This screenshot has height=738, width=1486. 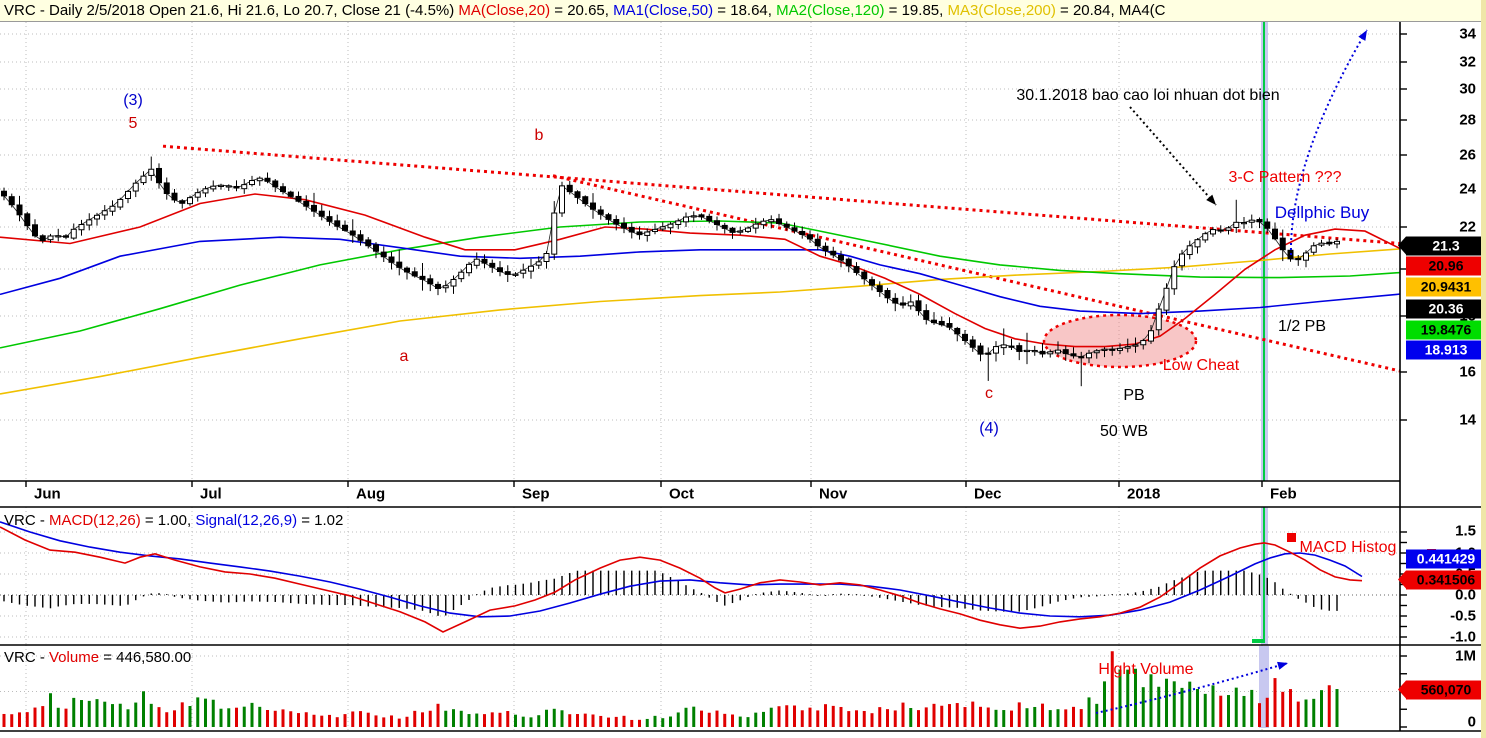 I want to click on window-right-edge, so click(x=1483, y=369).